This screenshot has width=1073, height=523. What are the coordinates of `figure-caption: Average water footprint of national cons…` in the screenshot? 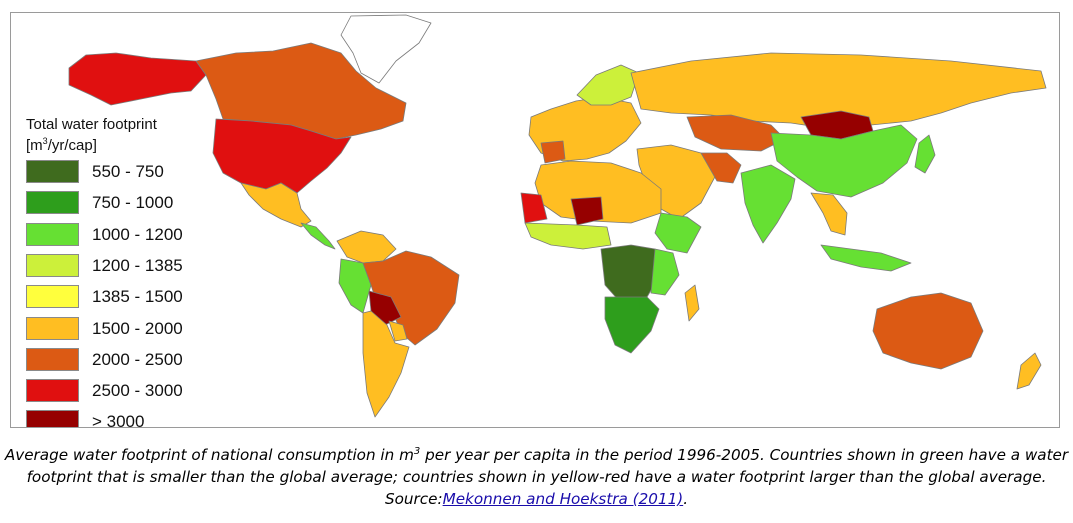 It's located at (536, 476).